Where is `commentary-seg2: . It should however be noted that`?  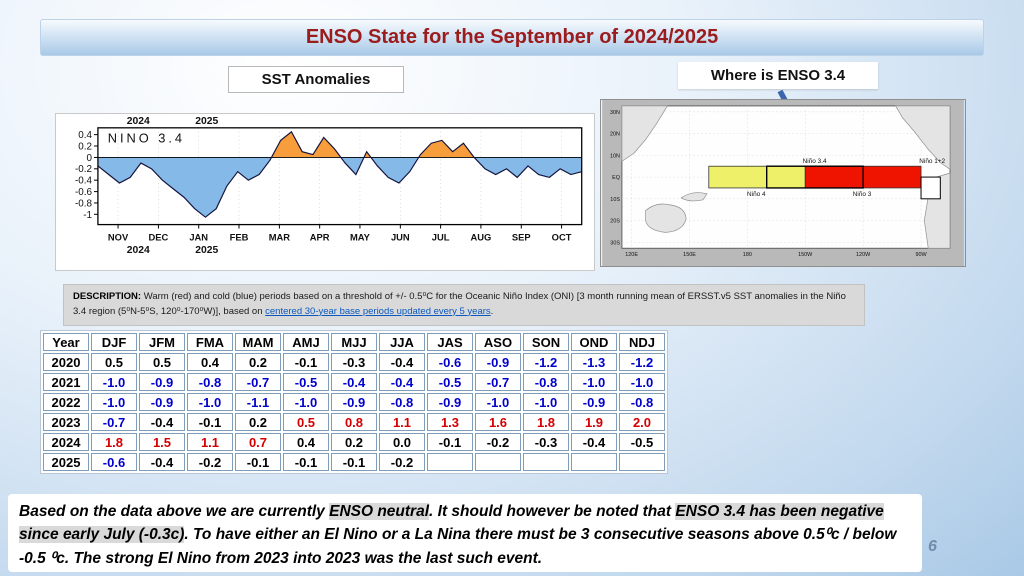 commentary-seg2: . It should however be noted that is located at coordinates (552, 511).